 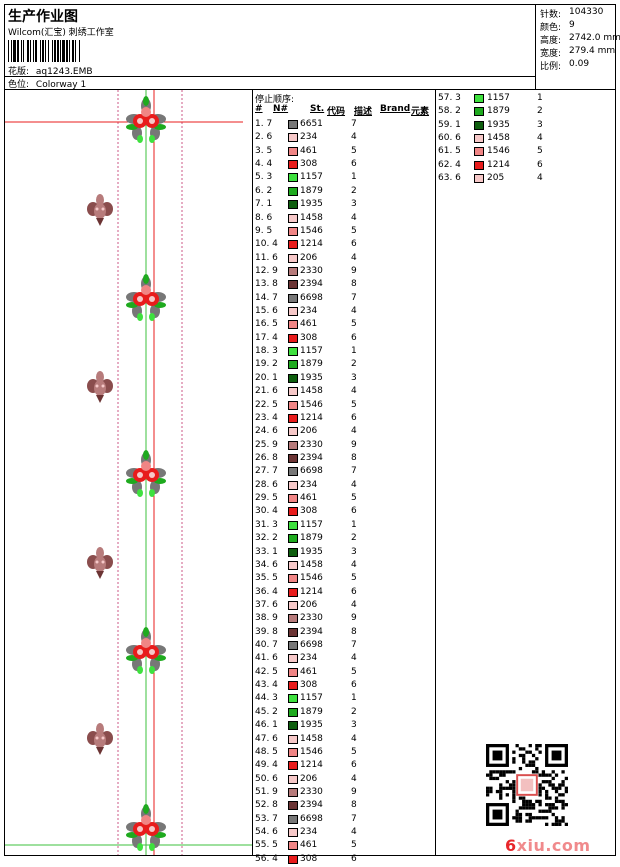 What do you see at coordinates (50, 70) in the screenshot?
I see `design-field: 花版: aq1243.EMB` at bounding box center [50, 70].